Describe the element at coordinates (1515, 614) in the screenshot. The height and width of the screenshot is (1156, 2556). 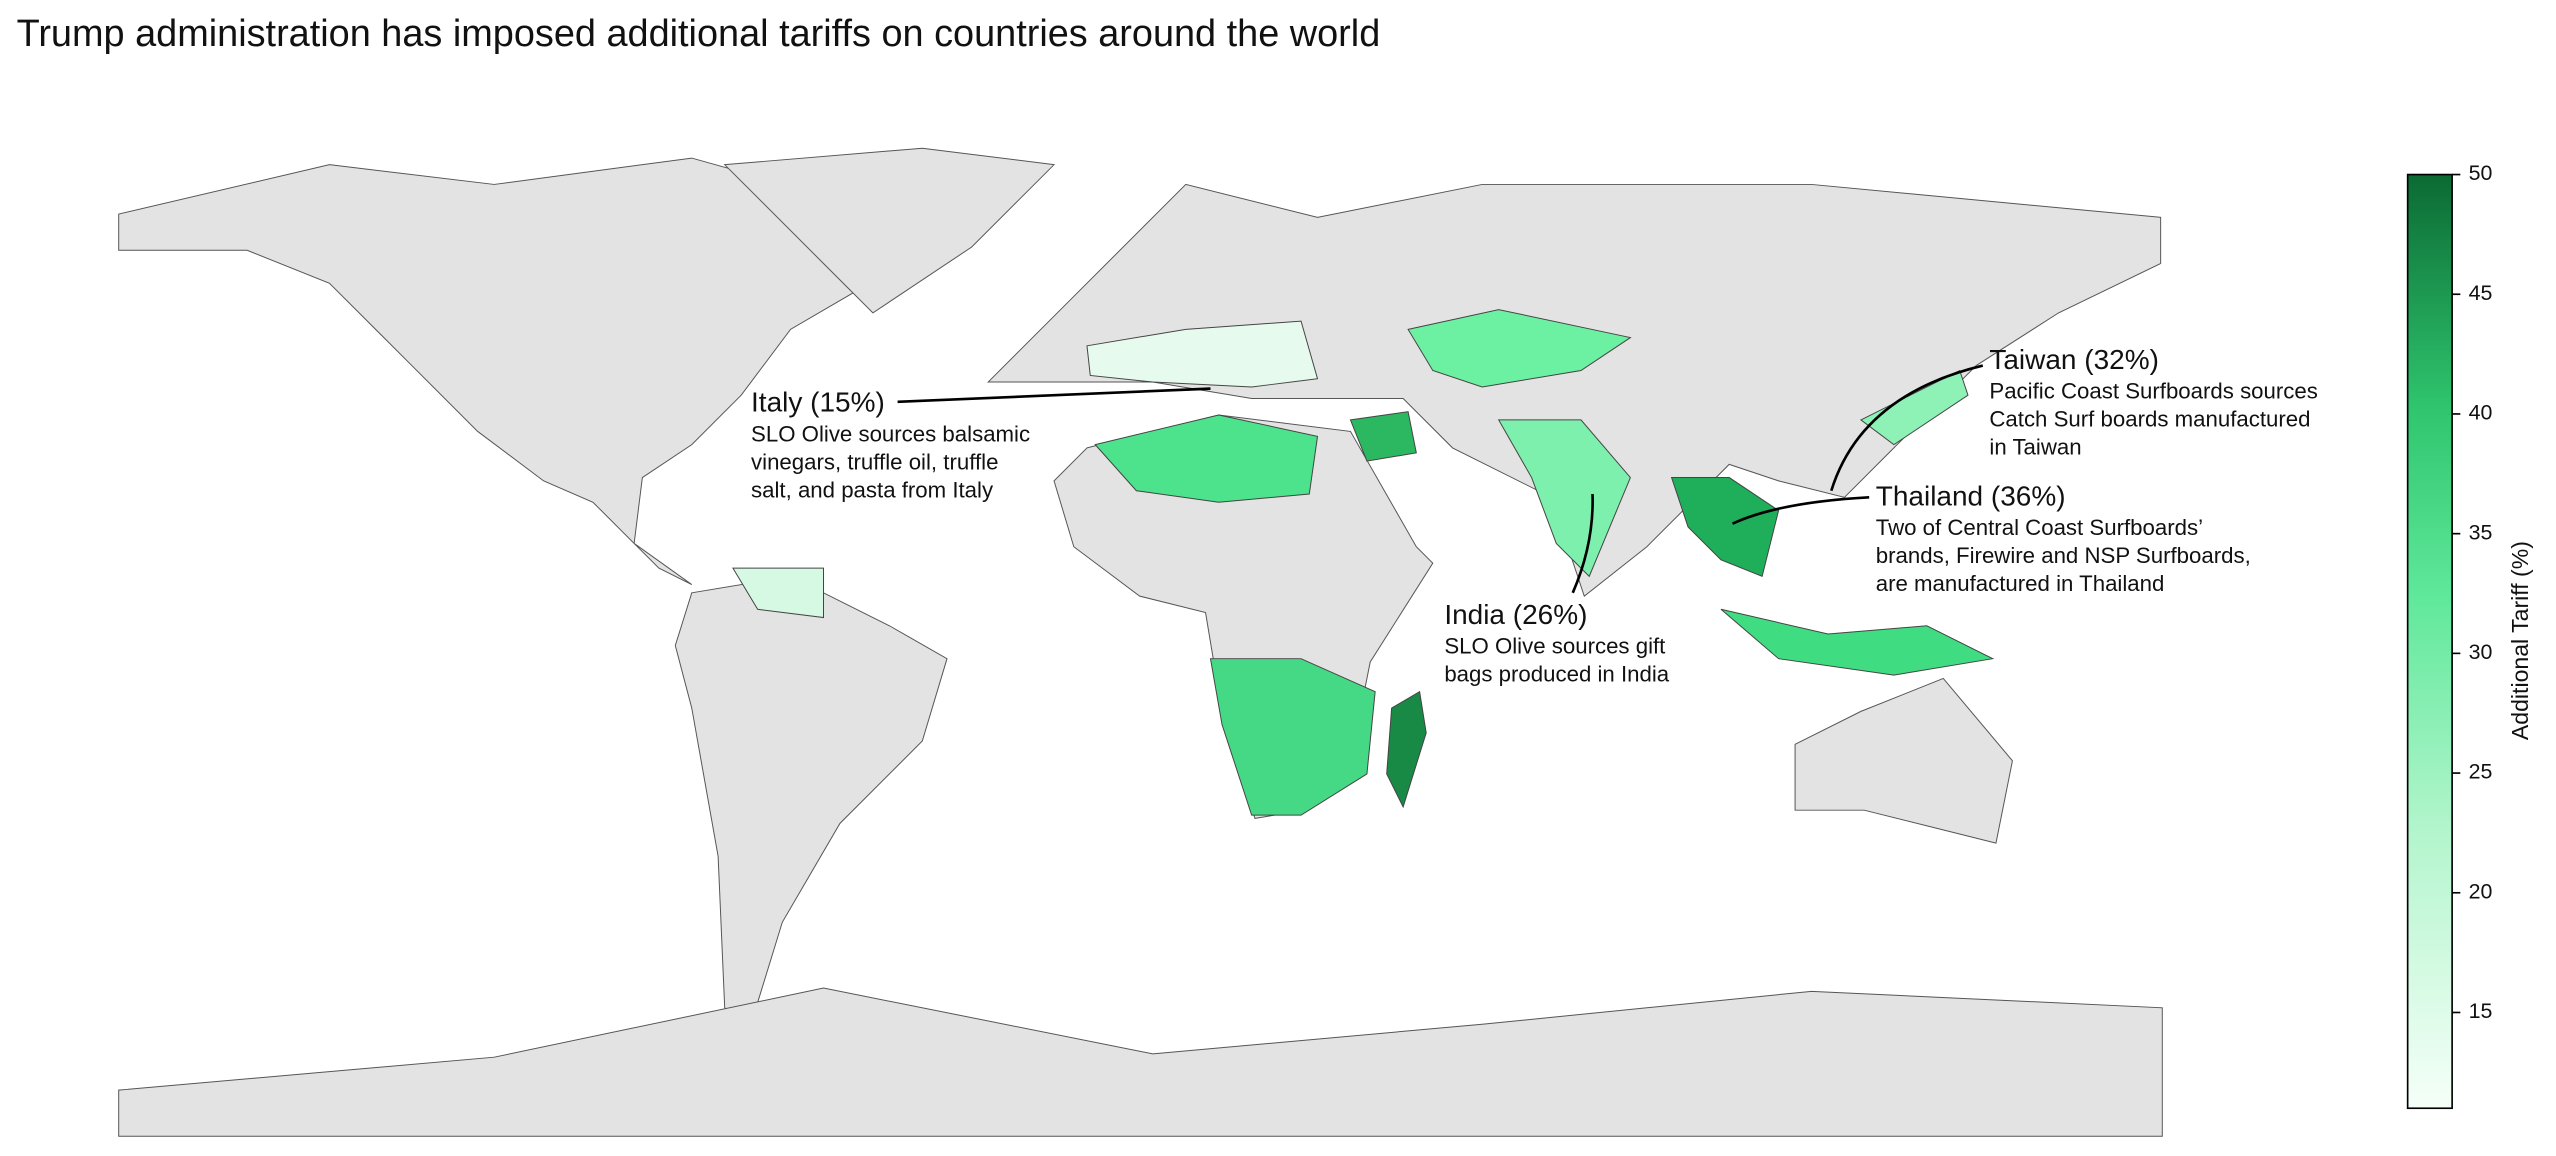
I see `annotation-heading: India (26%)` at that location.